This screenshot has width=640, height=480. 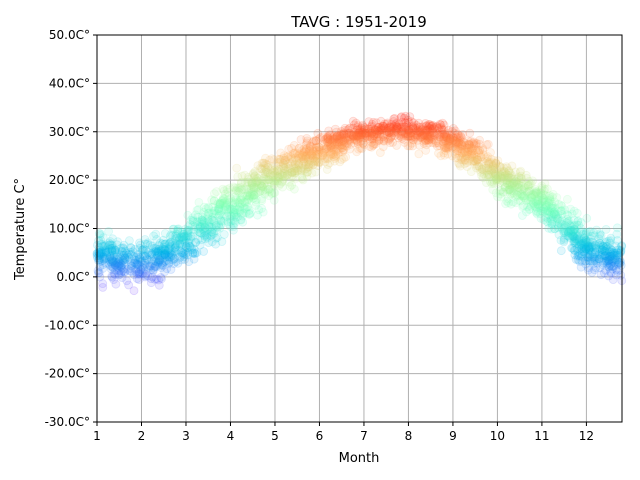 What do you see at coordinates (69, 132) in the screenshot?
I see `y-tick-label: 30.0C°` at bounding box center [69, 132].